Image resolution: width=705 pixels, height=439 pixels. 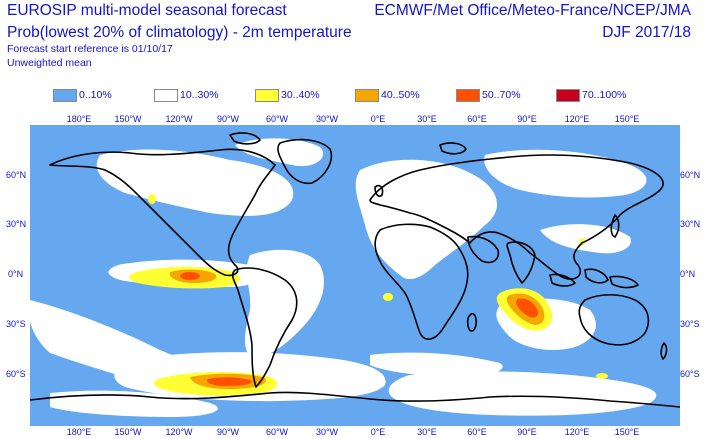 What do you see at coordinates (359, 329) in the screenshot?
I see `probability-50-70-areas` at bounding box center [359, 329].